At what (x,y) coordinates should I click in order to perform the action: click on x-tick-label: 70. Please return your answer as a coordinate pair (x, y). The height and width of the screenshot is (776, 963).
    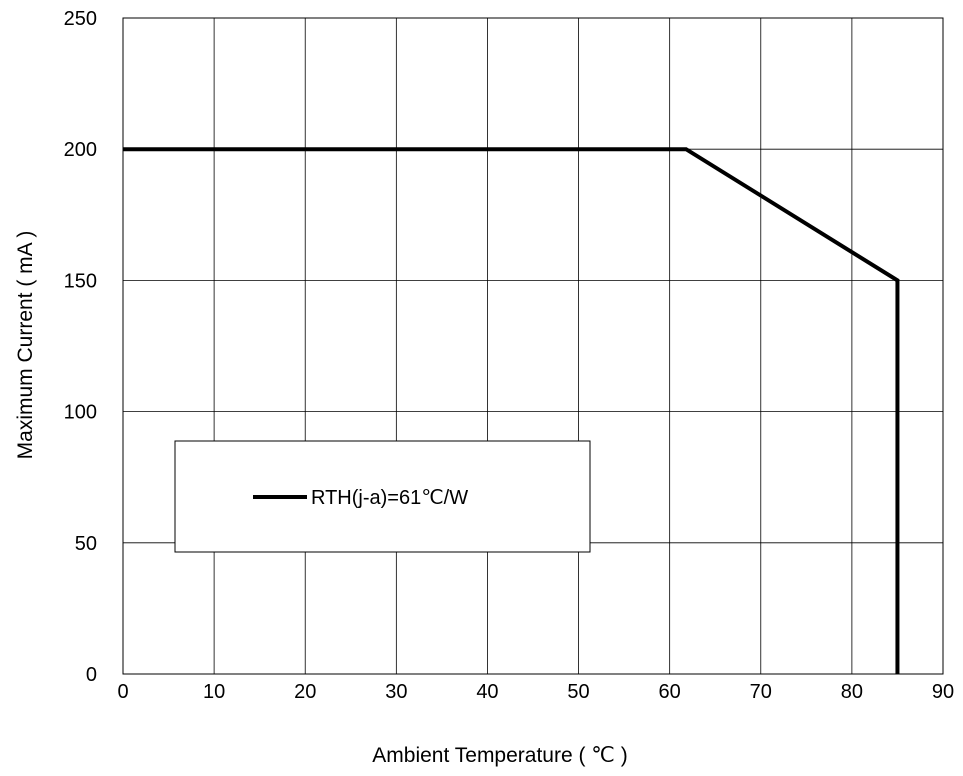
    Looking at the image, I should click on (761, 692).